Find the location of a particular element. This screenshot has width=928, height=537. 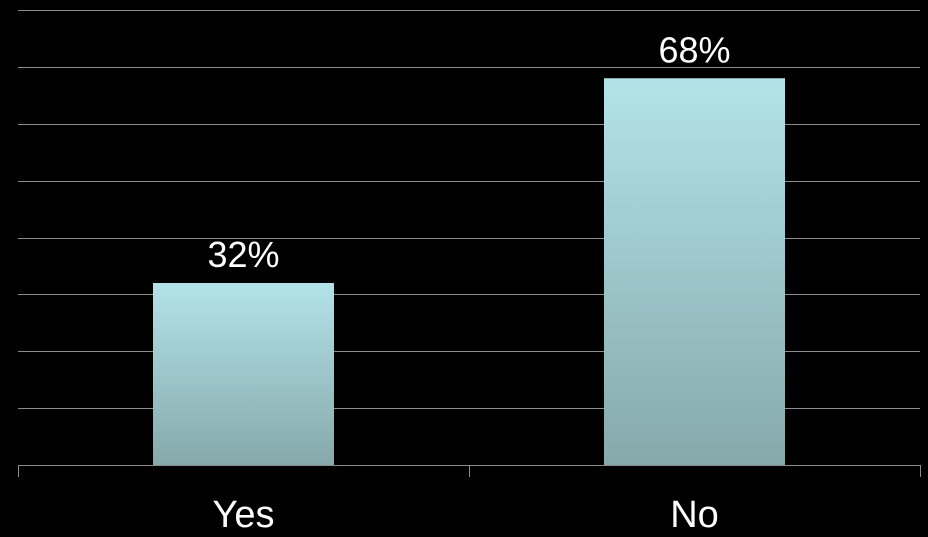

x-axis is located at coordinates (469, 471).